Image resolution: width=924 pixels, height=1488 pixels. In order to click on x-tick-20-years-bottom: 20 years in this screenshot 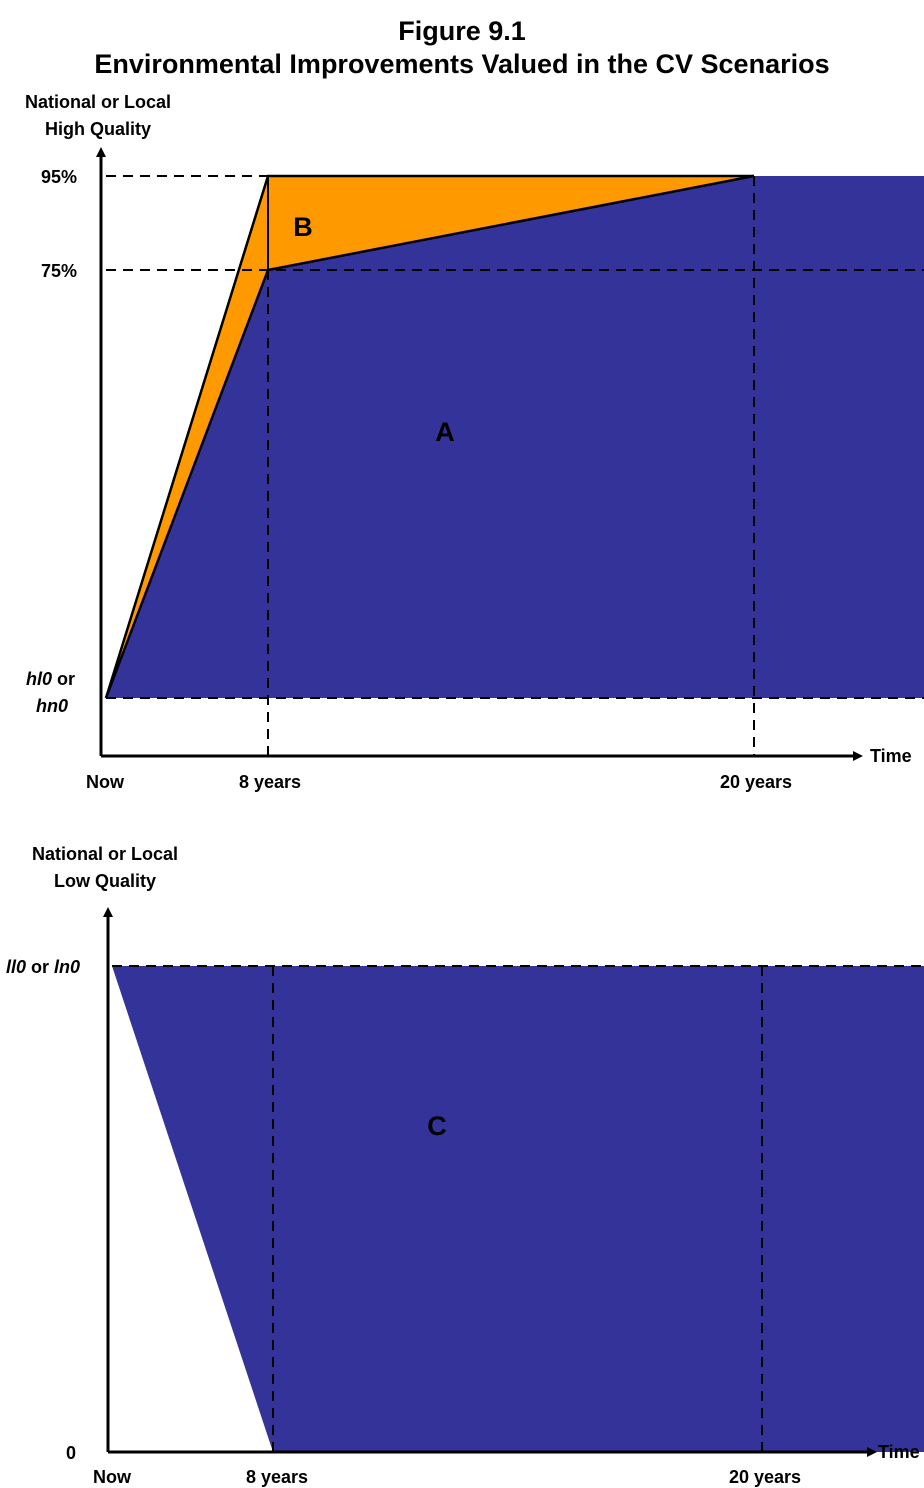, I will do `click(765, 1477)`.